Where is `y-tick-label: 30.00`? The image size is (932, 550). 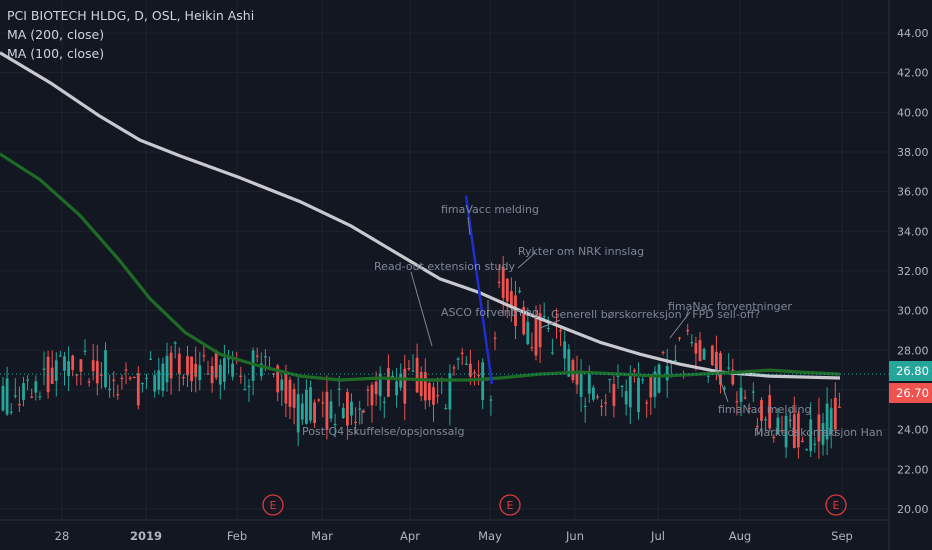 y-tick-label: 30.00 is located at coordinates (913, 311).